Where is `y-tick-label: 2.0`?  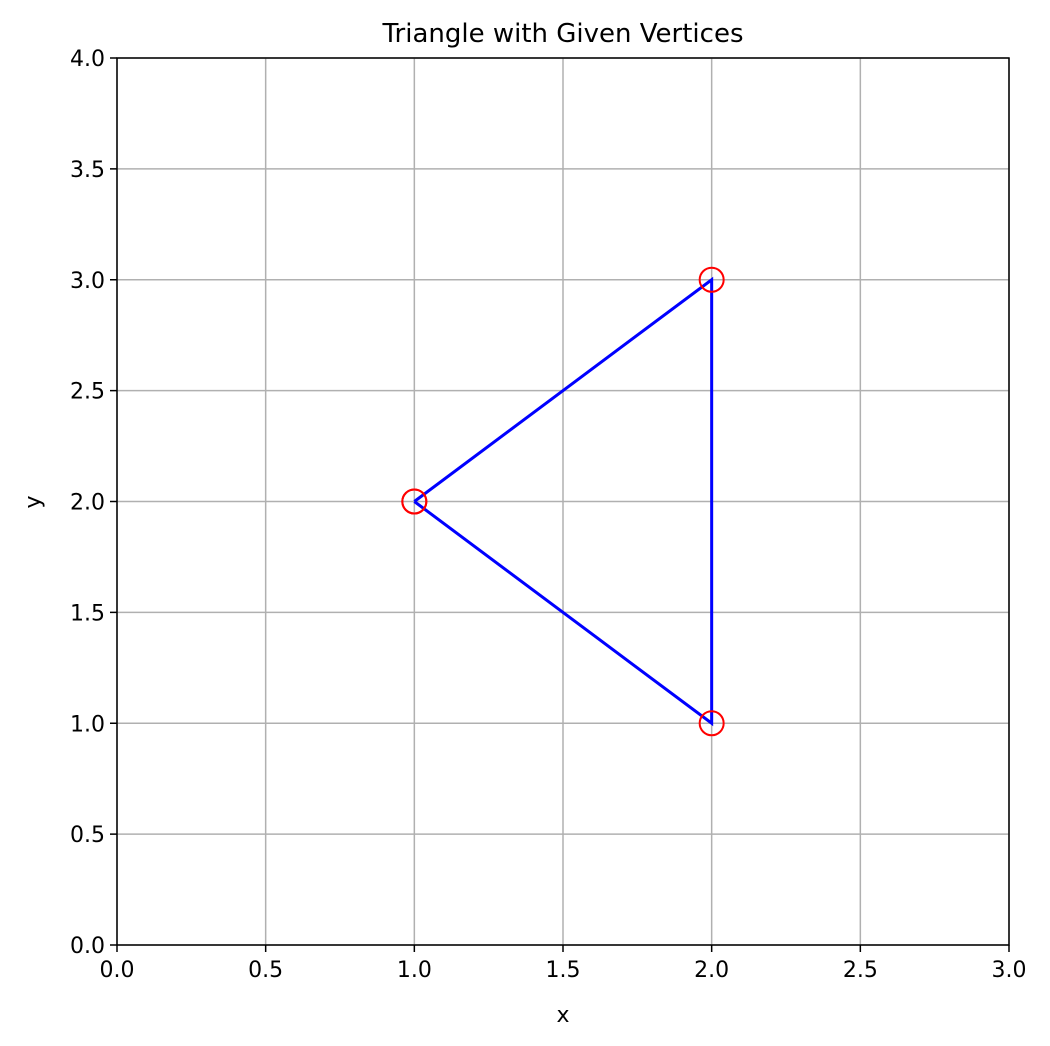
y-tick-label: 2.0 is located at coordinates (87, 503).